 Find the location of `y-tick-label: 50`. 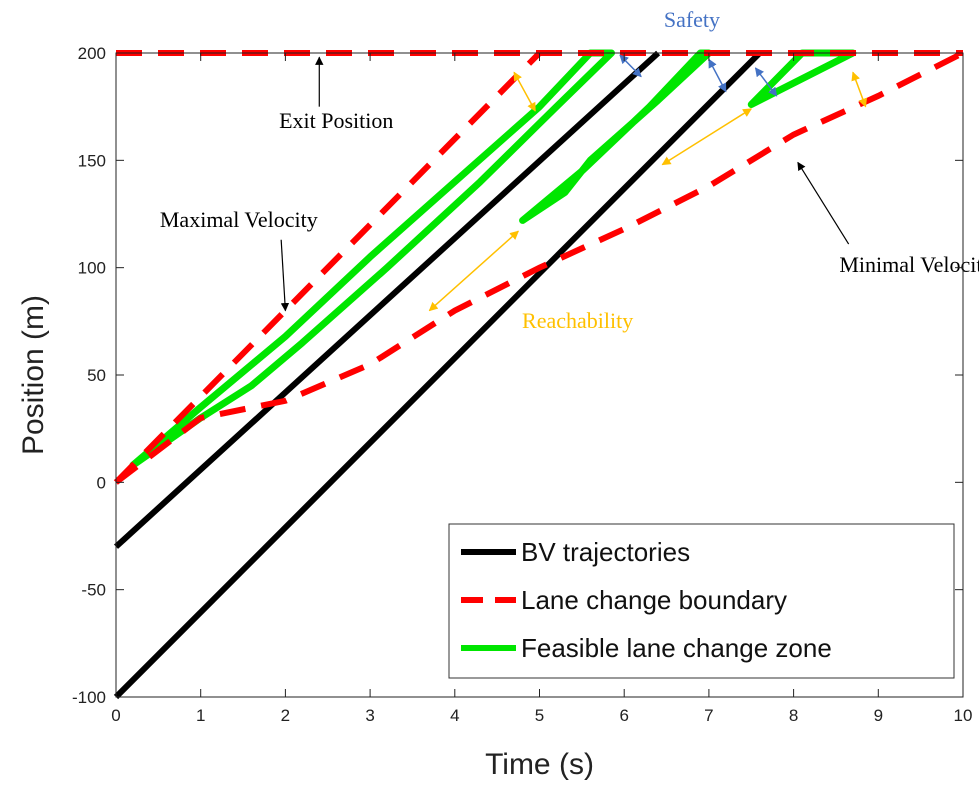

y-tick-label: 50 is located at coordinates (96, 375).